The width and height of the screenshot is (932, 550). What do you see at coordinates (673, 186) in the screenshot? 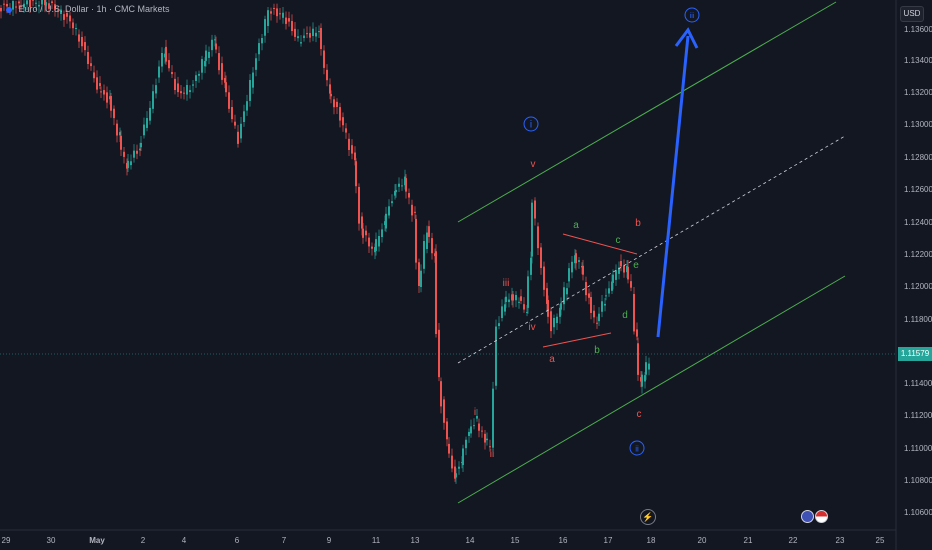
I see `projection-arrow` at bounding box center [673, 186].